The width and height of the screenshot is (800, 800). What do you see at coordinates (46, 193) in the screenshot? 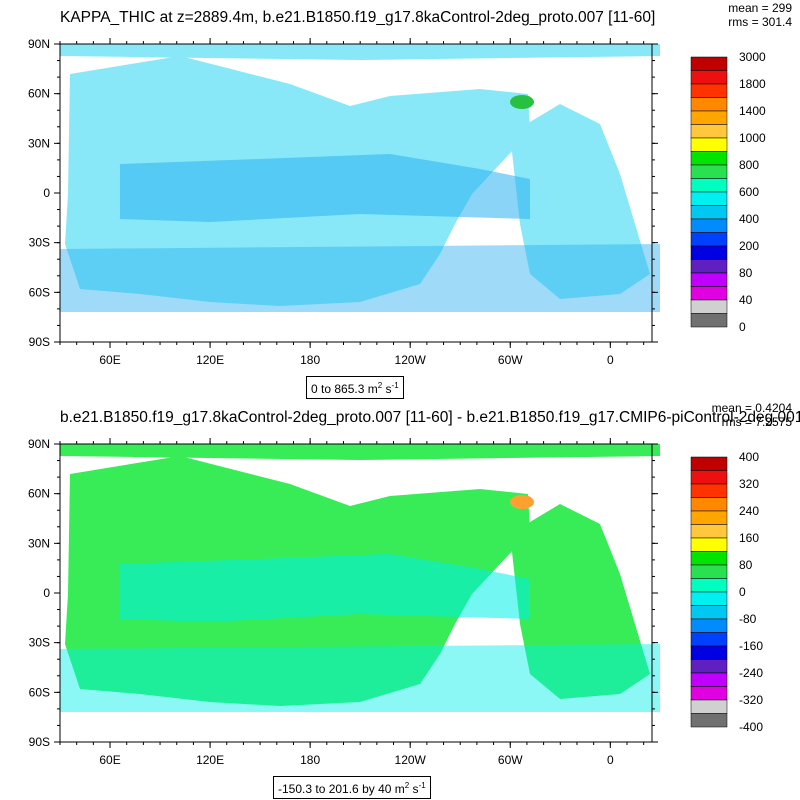
I see `lat-tick-label: 0` at bounding box center [46, 193].